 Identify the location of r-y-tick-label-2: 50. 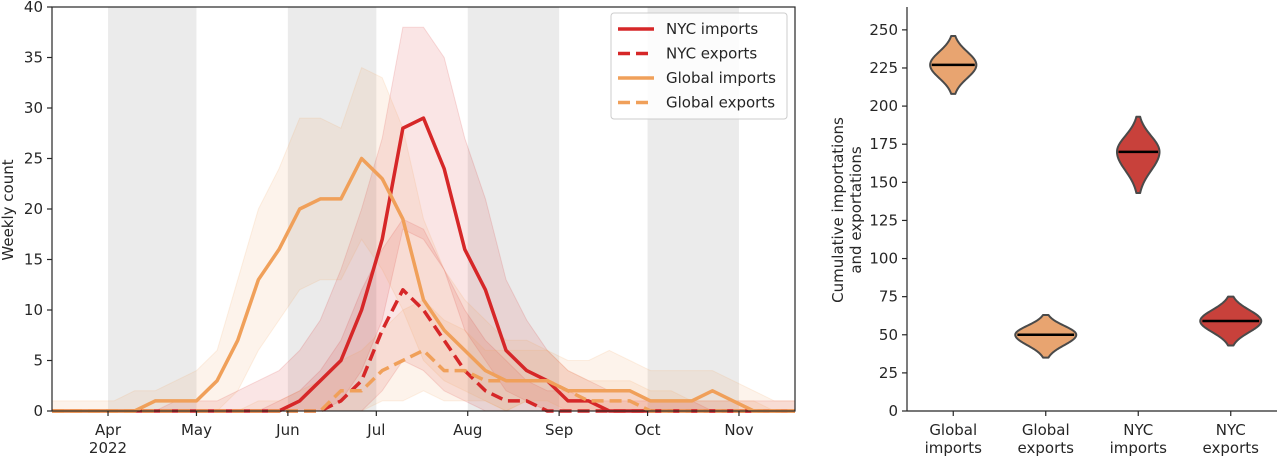
(888, 335).